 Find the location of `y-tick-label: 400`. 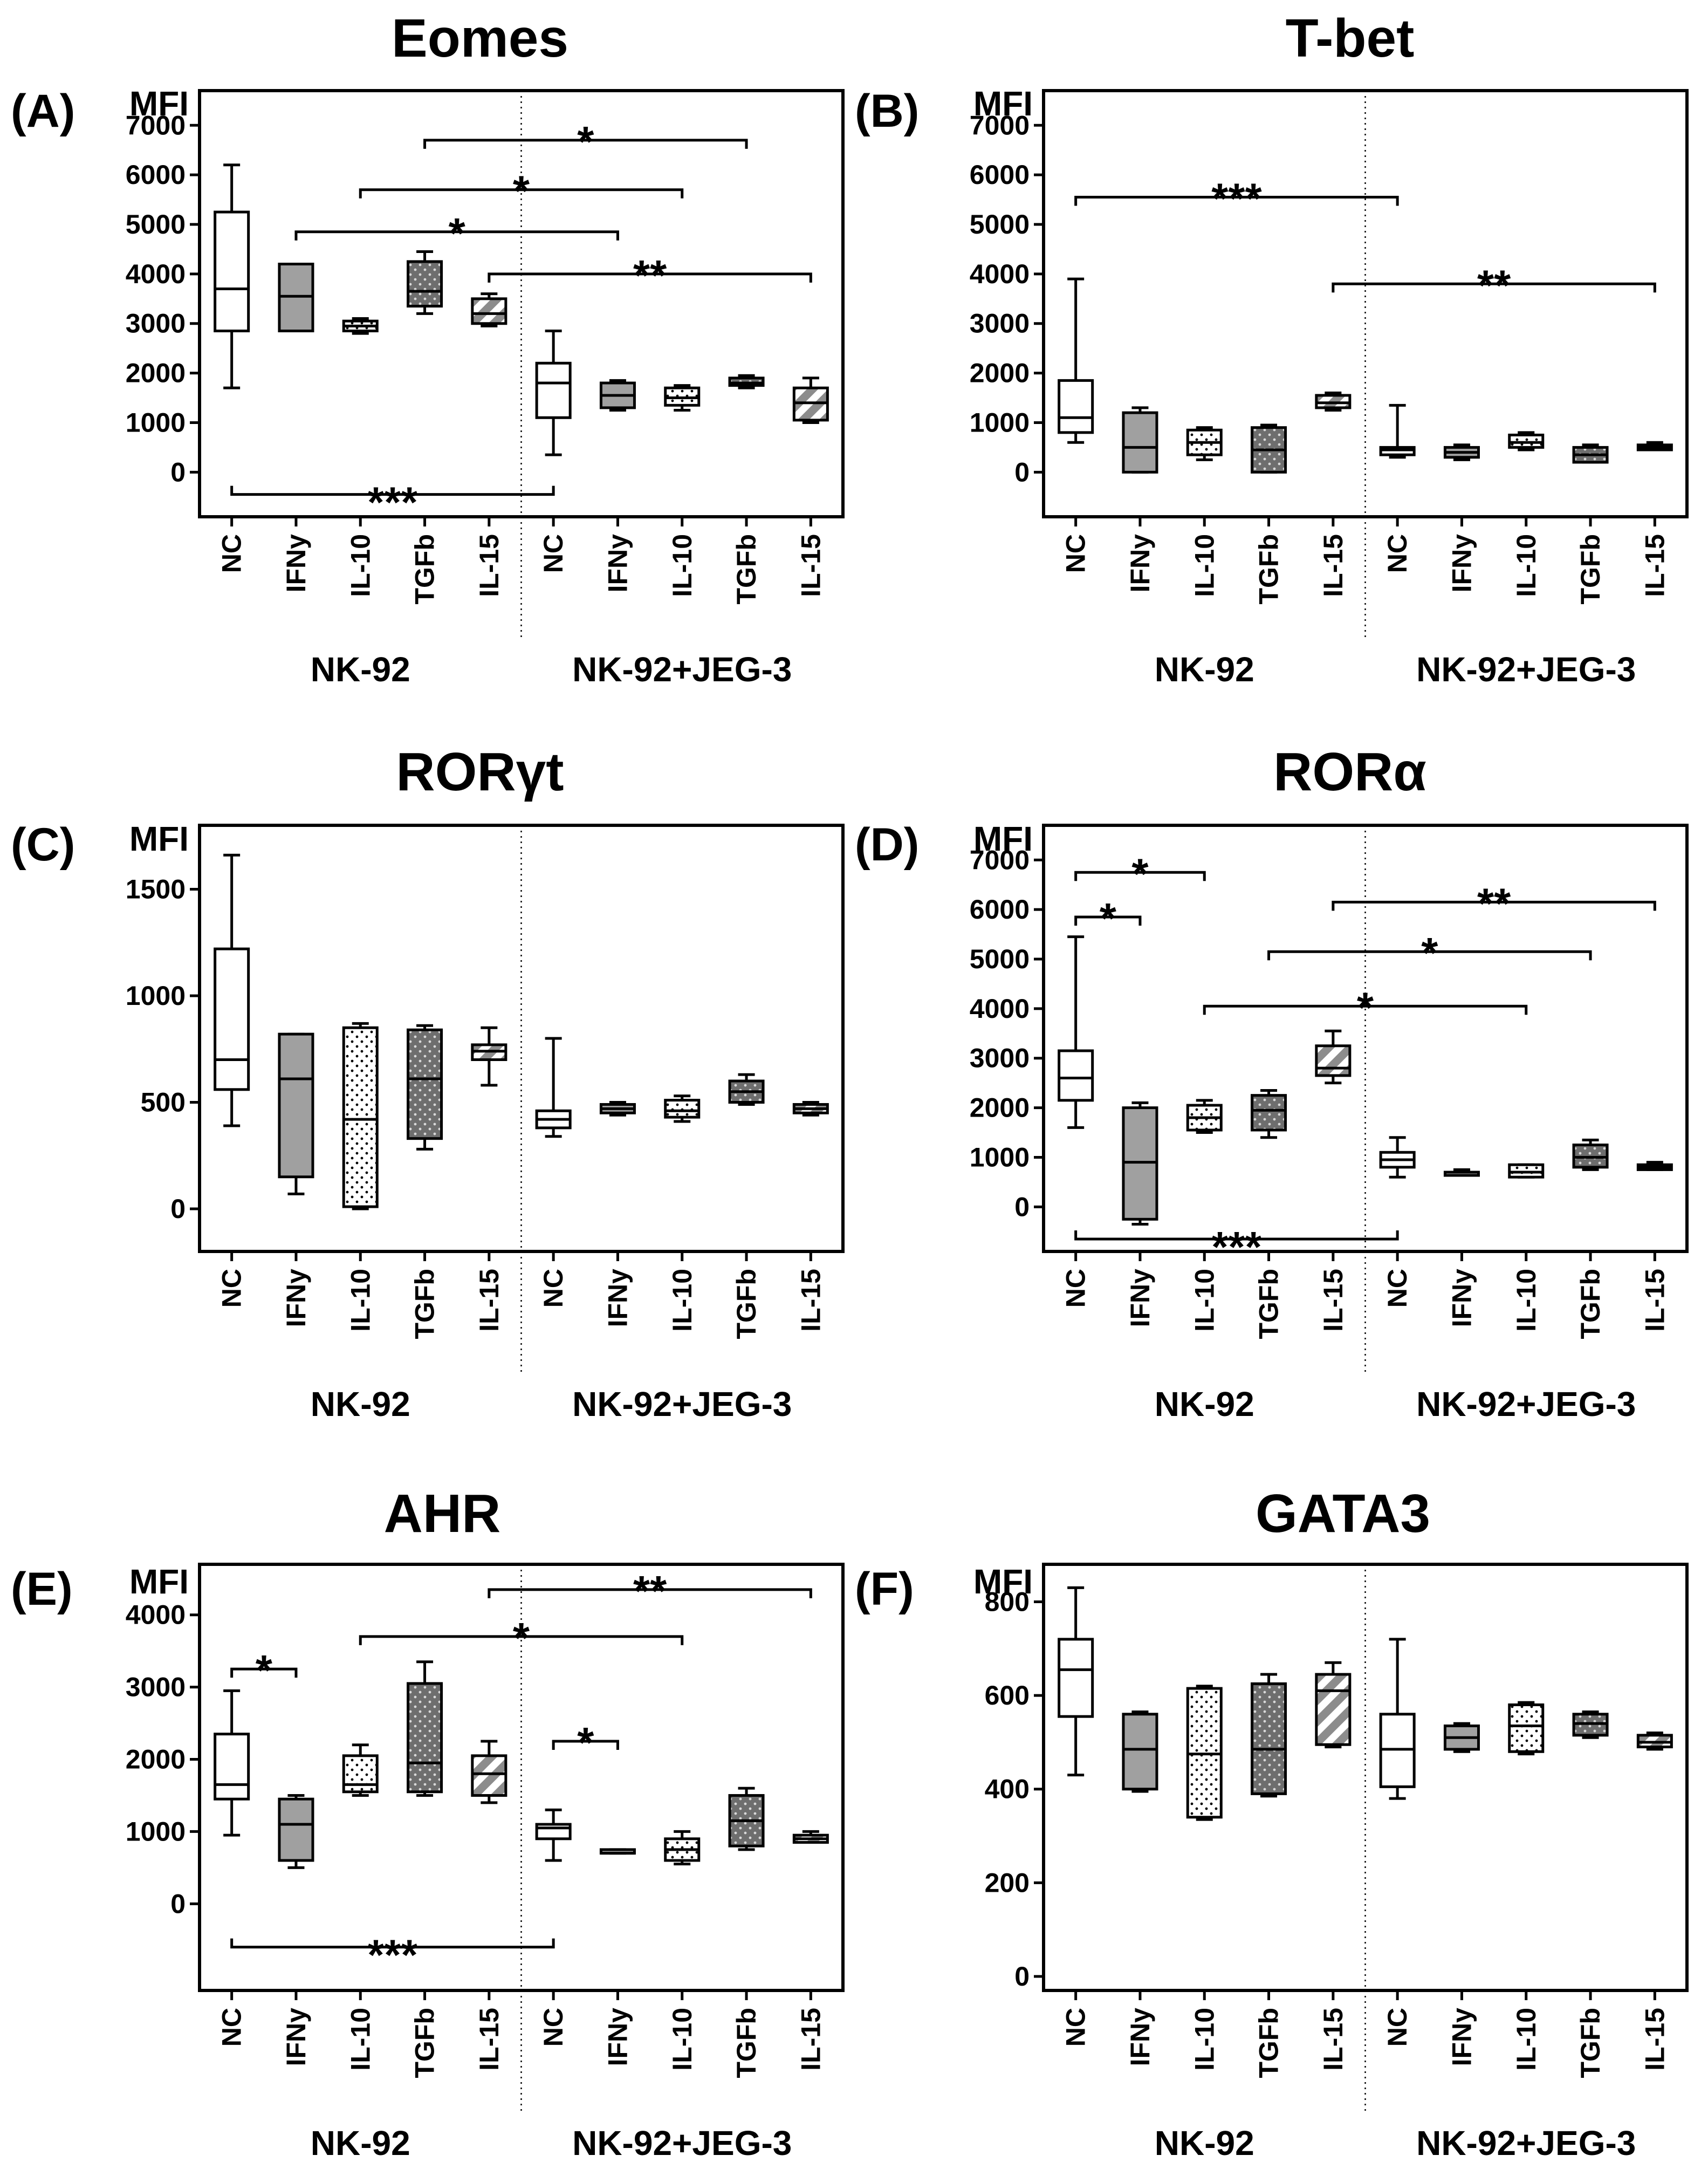

y-tick-label: 400 is located at coordinates (1007, 1789).